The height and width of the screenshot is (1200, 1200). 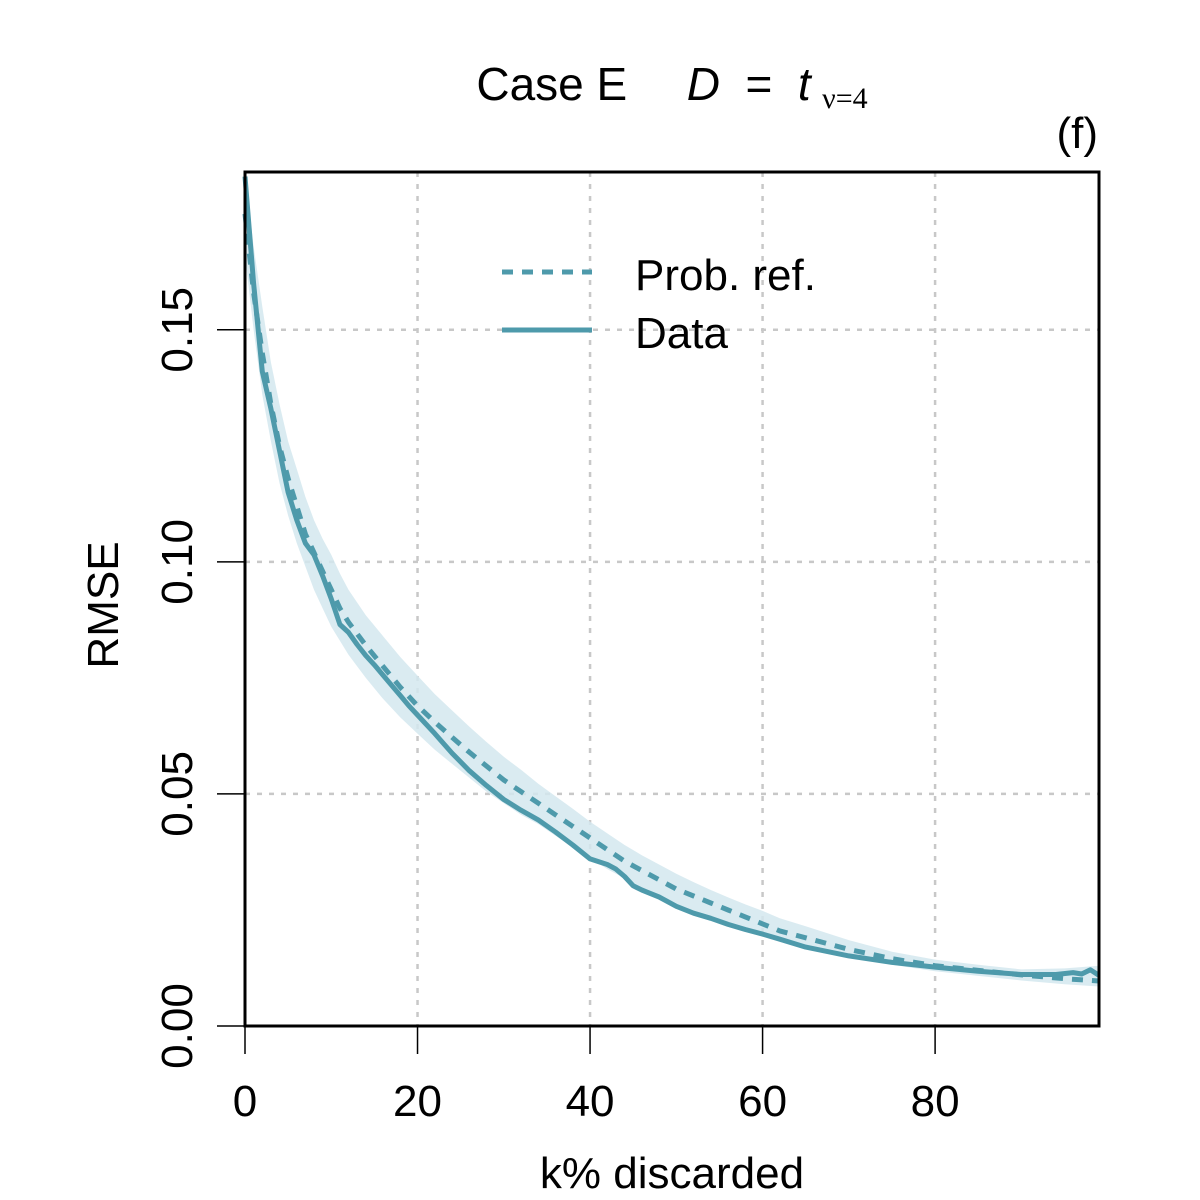 What do you see at coordinates (681, 333) in the screenshot?
I see `legend-label-data: Data` at bounding box center [681, 333].